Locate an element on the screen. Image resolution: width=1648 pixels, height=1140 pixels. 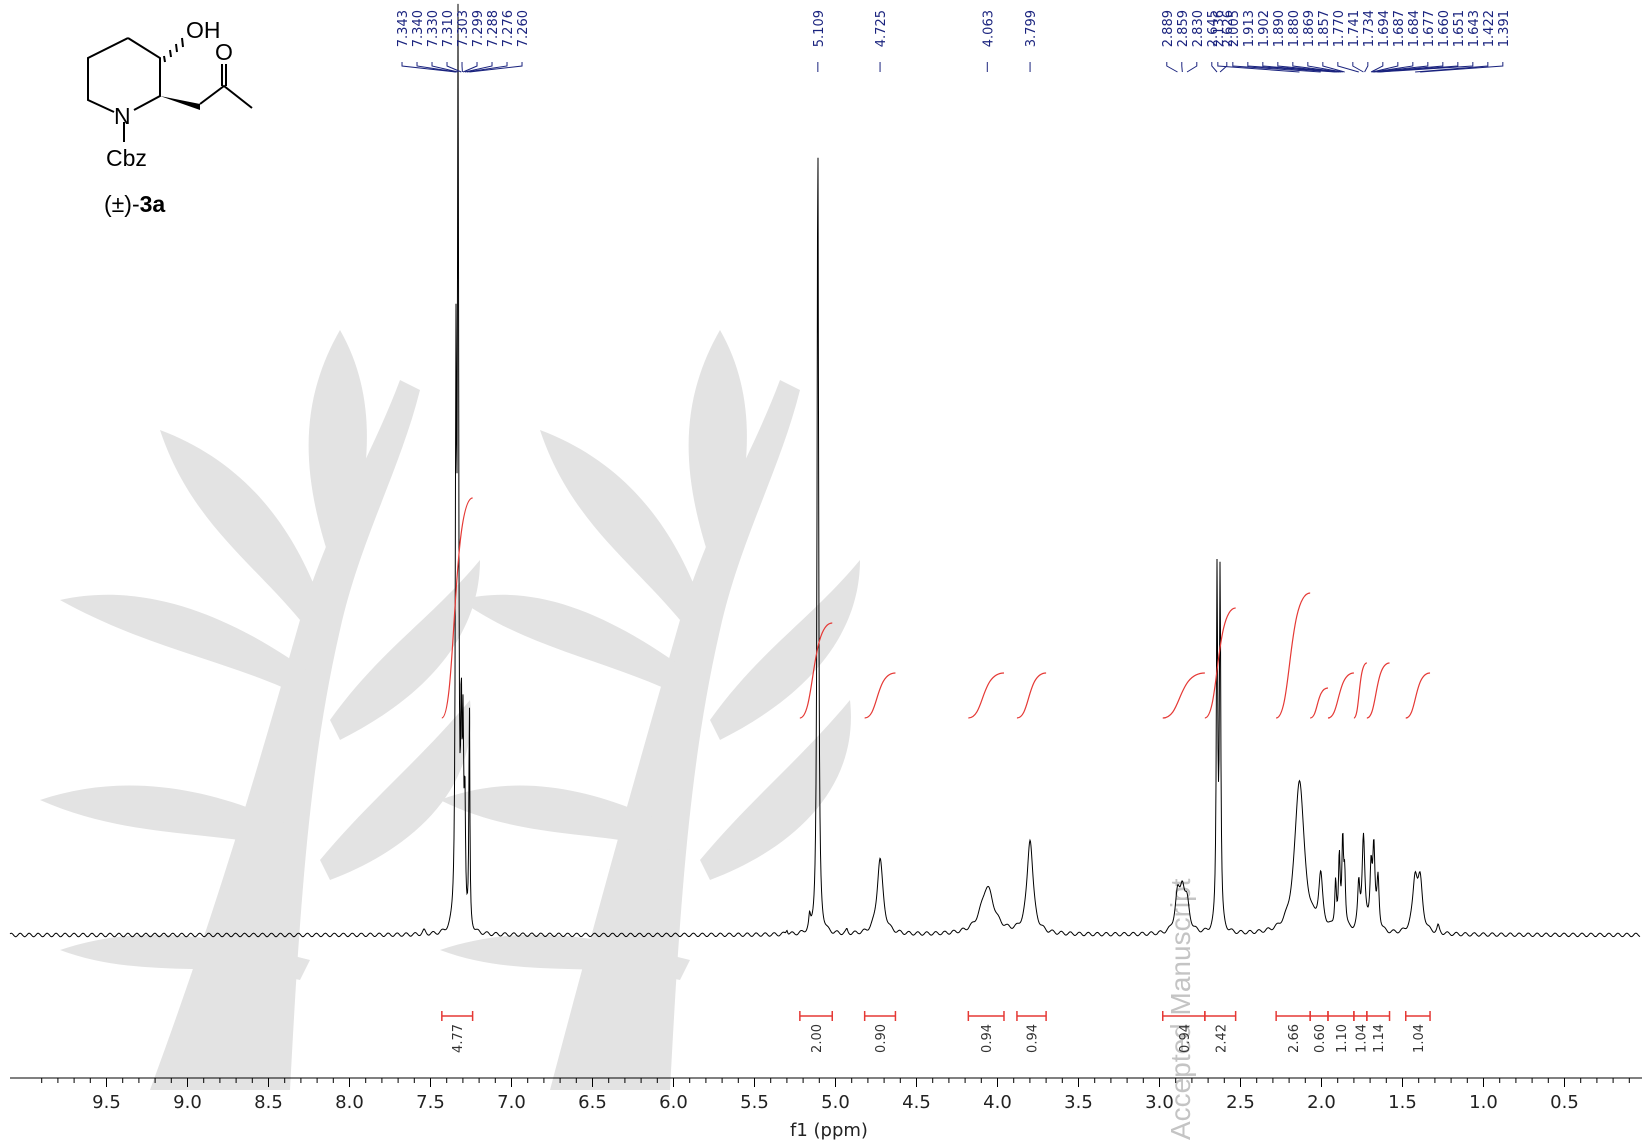
x-tick-label: 8.5 is located at coordinates (268, 1102).